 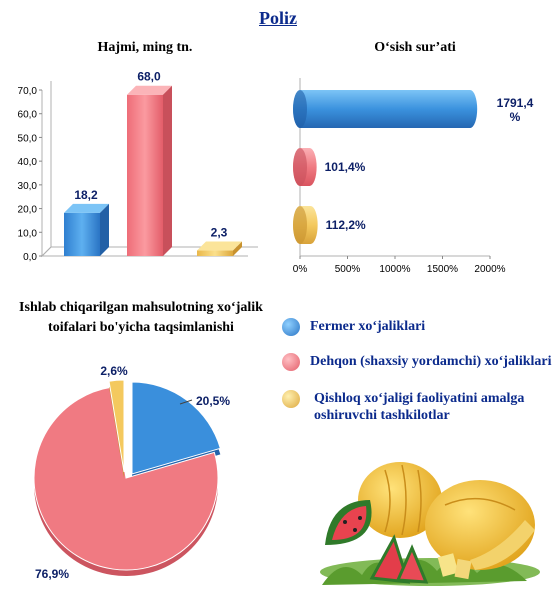 I want to click on hbar-bar, so click(x=385, y=109).